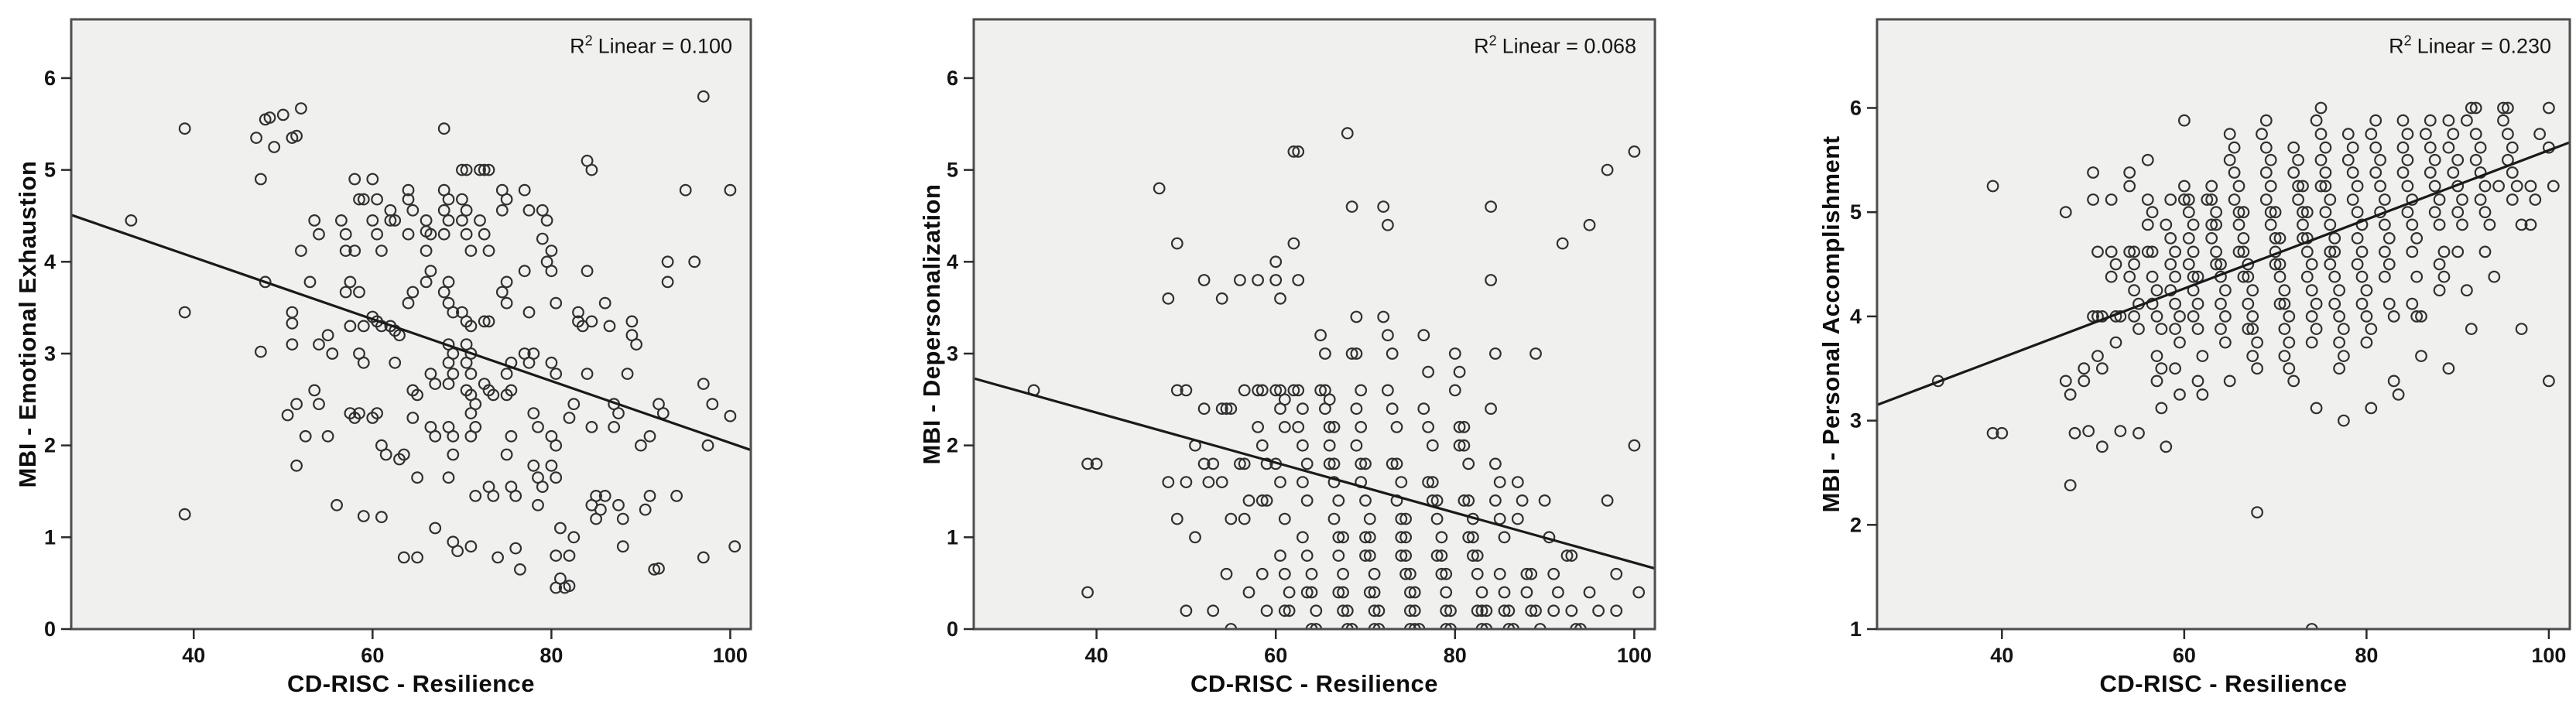 The width and height of the screenshot is (2576, 708). I want to click on y-tick-label: 6, so click(952, 79).